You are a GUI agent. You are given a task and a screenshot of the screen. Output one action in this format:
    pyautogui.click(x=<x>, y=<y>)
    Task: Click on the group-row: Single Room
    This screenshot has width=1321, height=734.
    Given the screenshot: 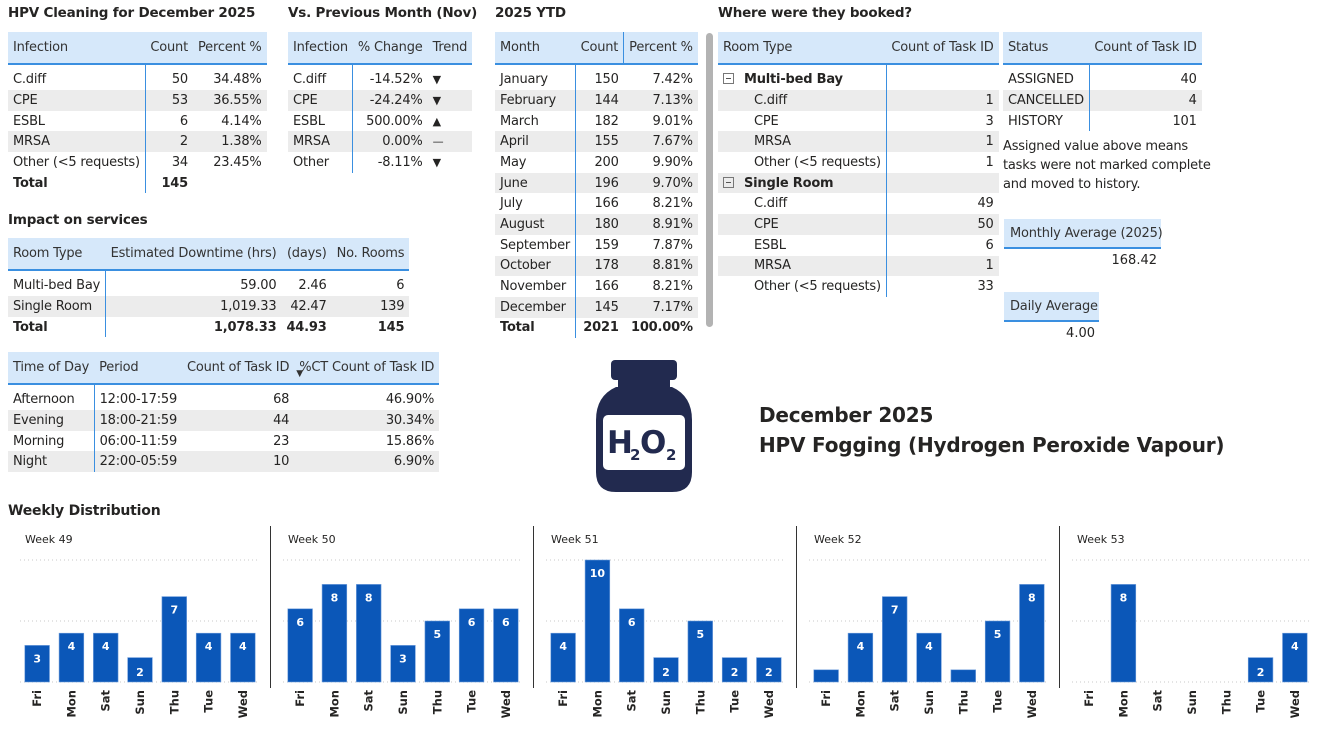 What is the action you would take?
    pyautogui.click(x=858, y=183)
    